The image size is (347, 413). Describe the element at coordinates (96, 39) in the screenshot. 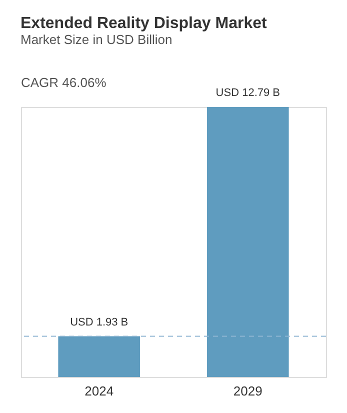

I see `chart-subtitle: Market Size in USD Billion` at that location.